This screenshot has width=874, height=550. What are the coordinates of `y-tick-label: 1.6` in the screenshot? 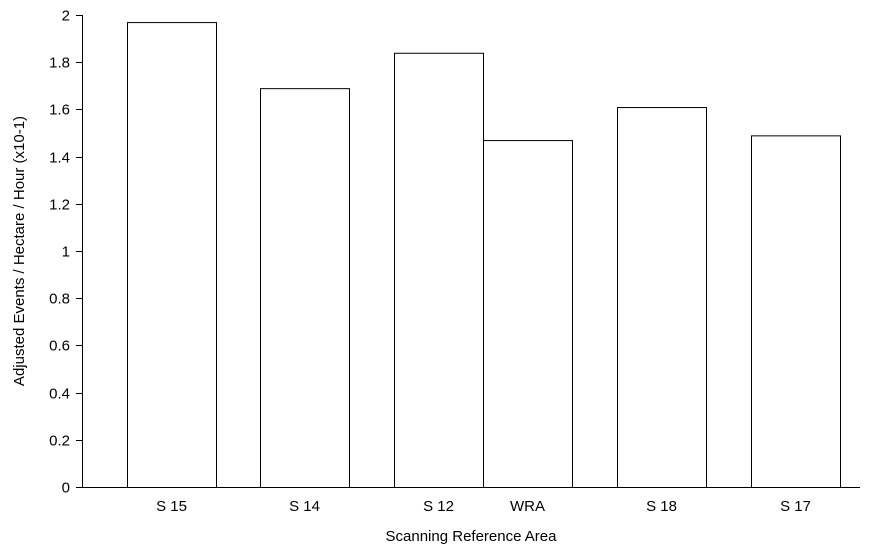 It's located at (59, 110).